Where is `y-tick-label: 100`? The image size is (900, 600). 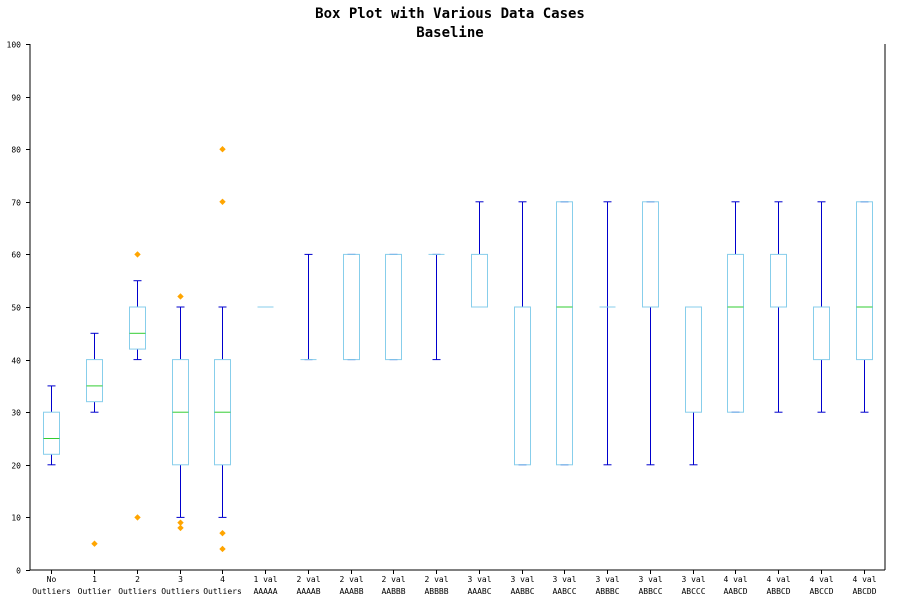 y-tick-label: 100 is located at coordinates (14, 45).